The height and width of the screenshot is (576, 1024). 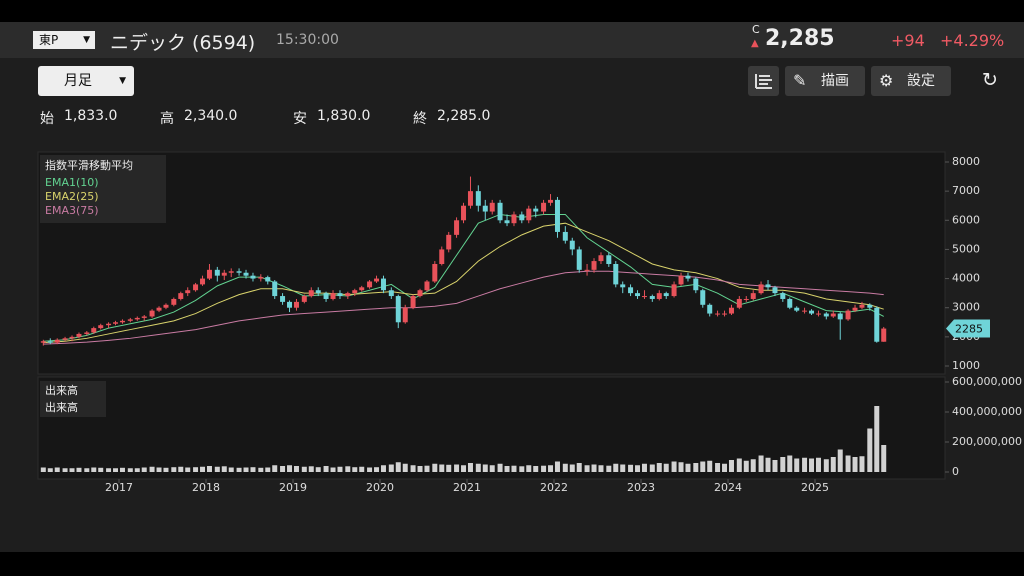 What do you see at coordinates (91, 116) in the screenshot?
I see `ohlc-value: 1,833.0` at bounding box center [91, 116].